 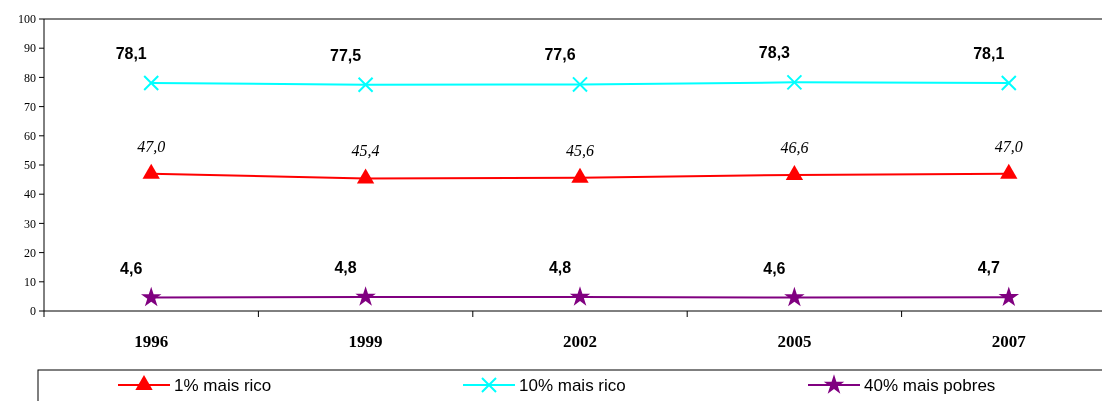 What do you see at coordinates (794, 147) in the screenshot?
I see `data-label: 46,6` at bounding box center [794, 147].